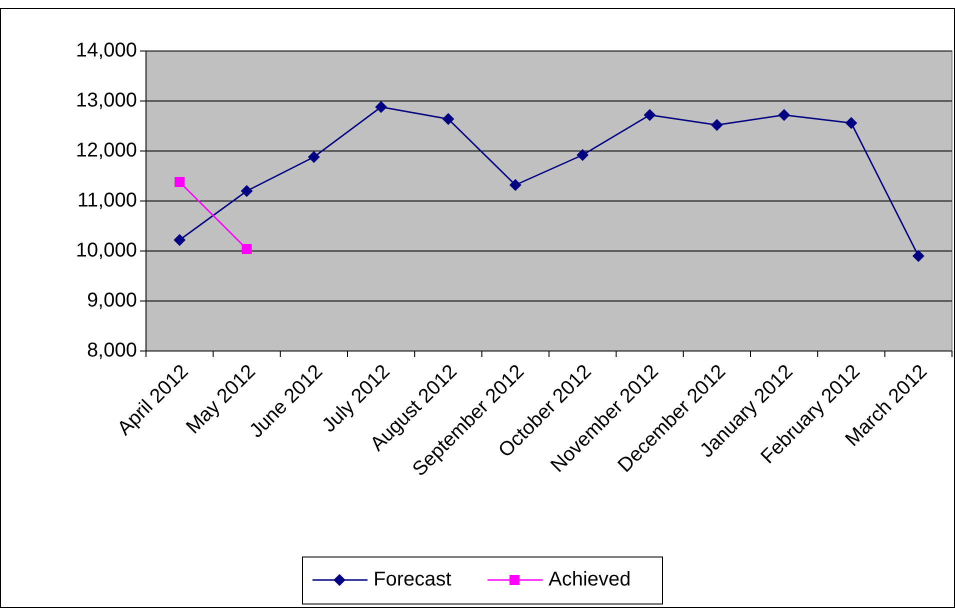  I want to click on y-tick-label: 13,000, so click(106, 100).